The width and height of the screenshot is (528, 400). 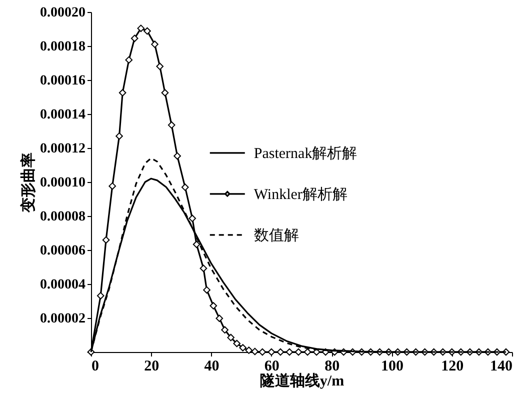 I want to click on x-tick-label: 120, so click(x=452, y=366).